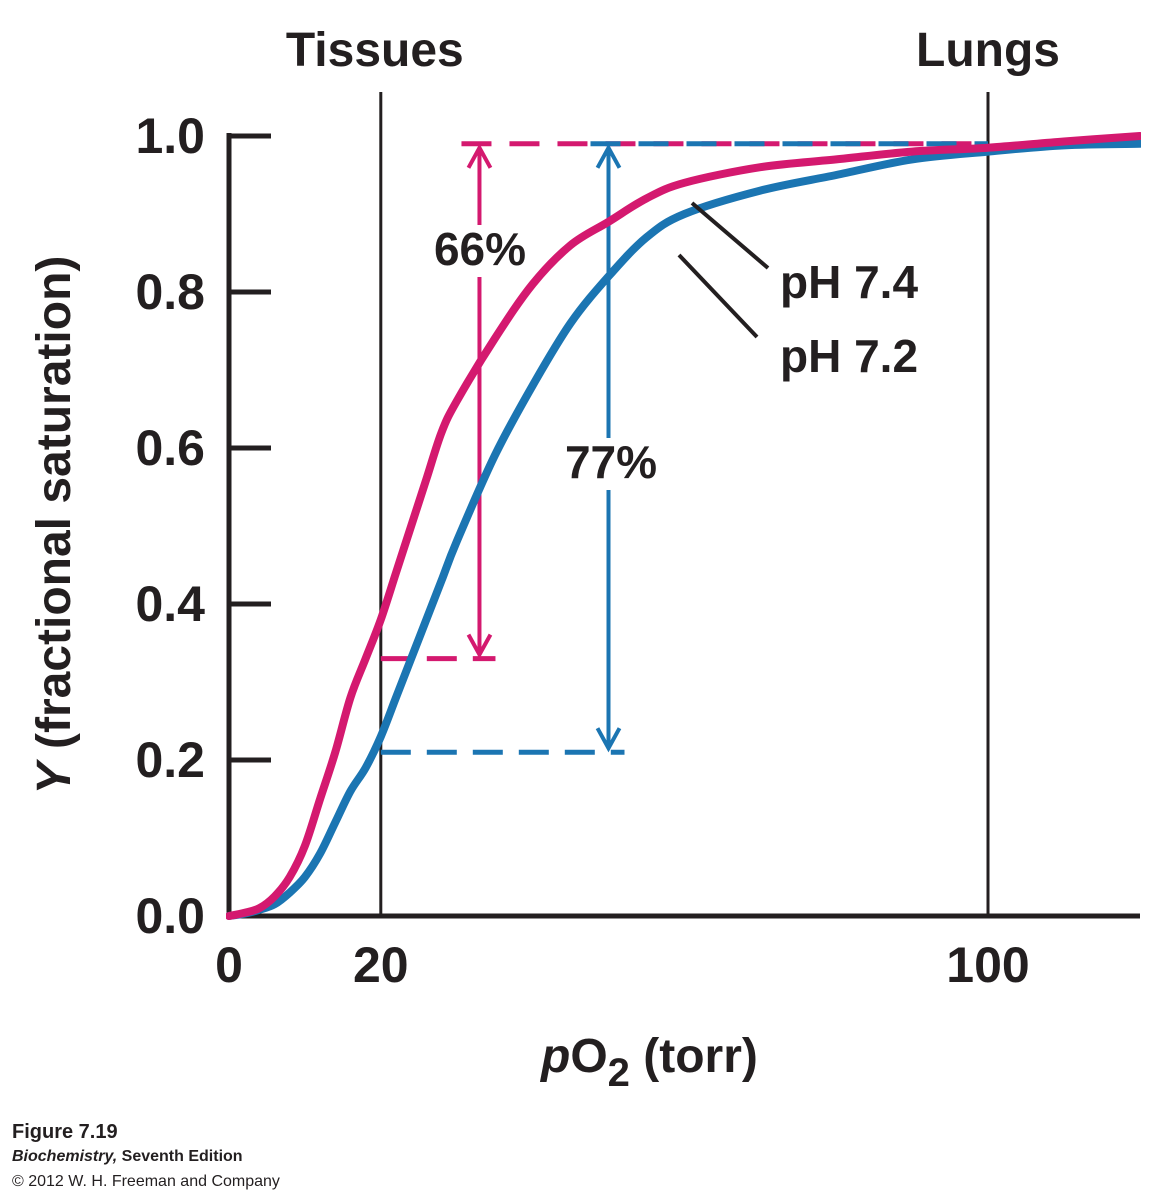  Describe the element at coordinates (65, 1132) in the screenshot. I see `figure-number: Figure 7.19` at that location.